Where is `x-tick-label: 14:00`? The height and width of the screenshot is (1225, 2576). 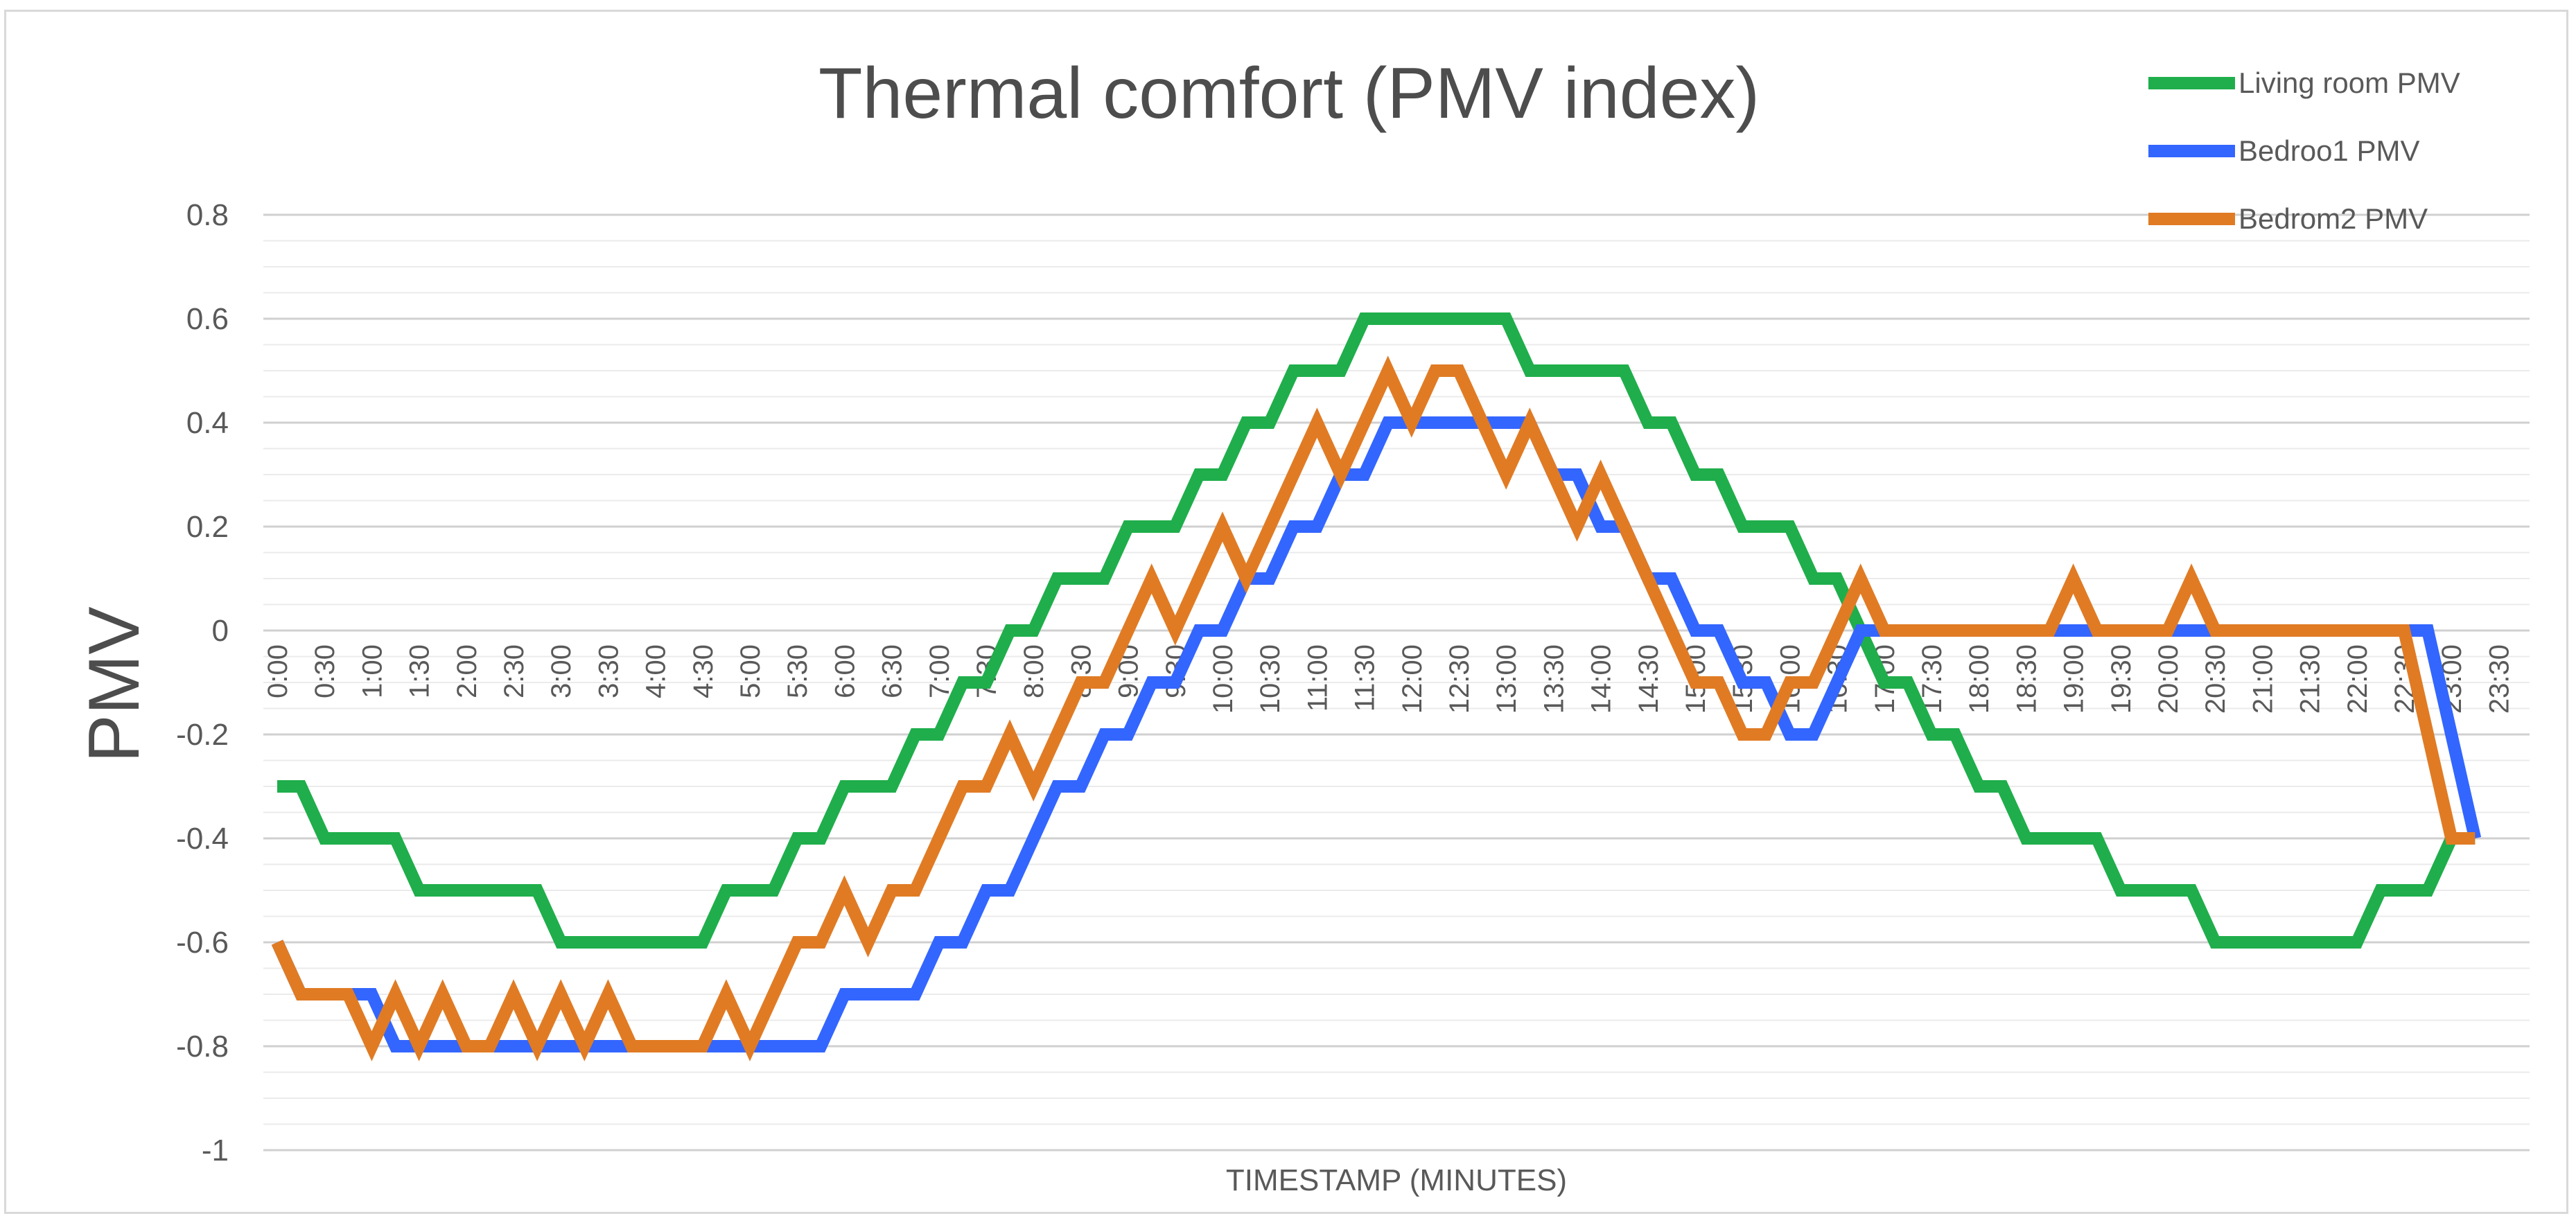
x-tick-label: 14:00 is located at coordinates (1601, 679).